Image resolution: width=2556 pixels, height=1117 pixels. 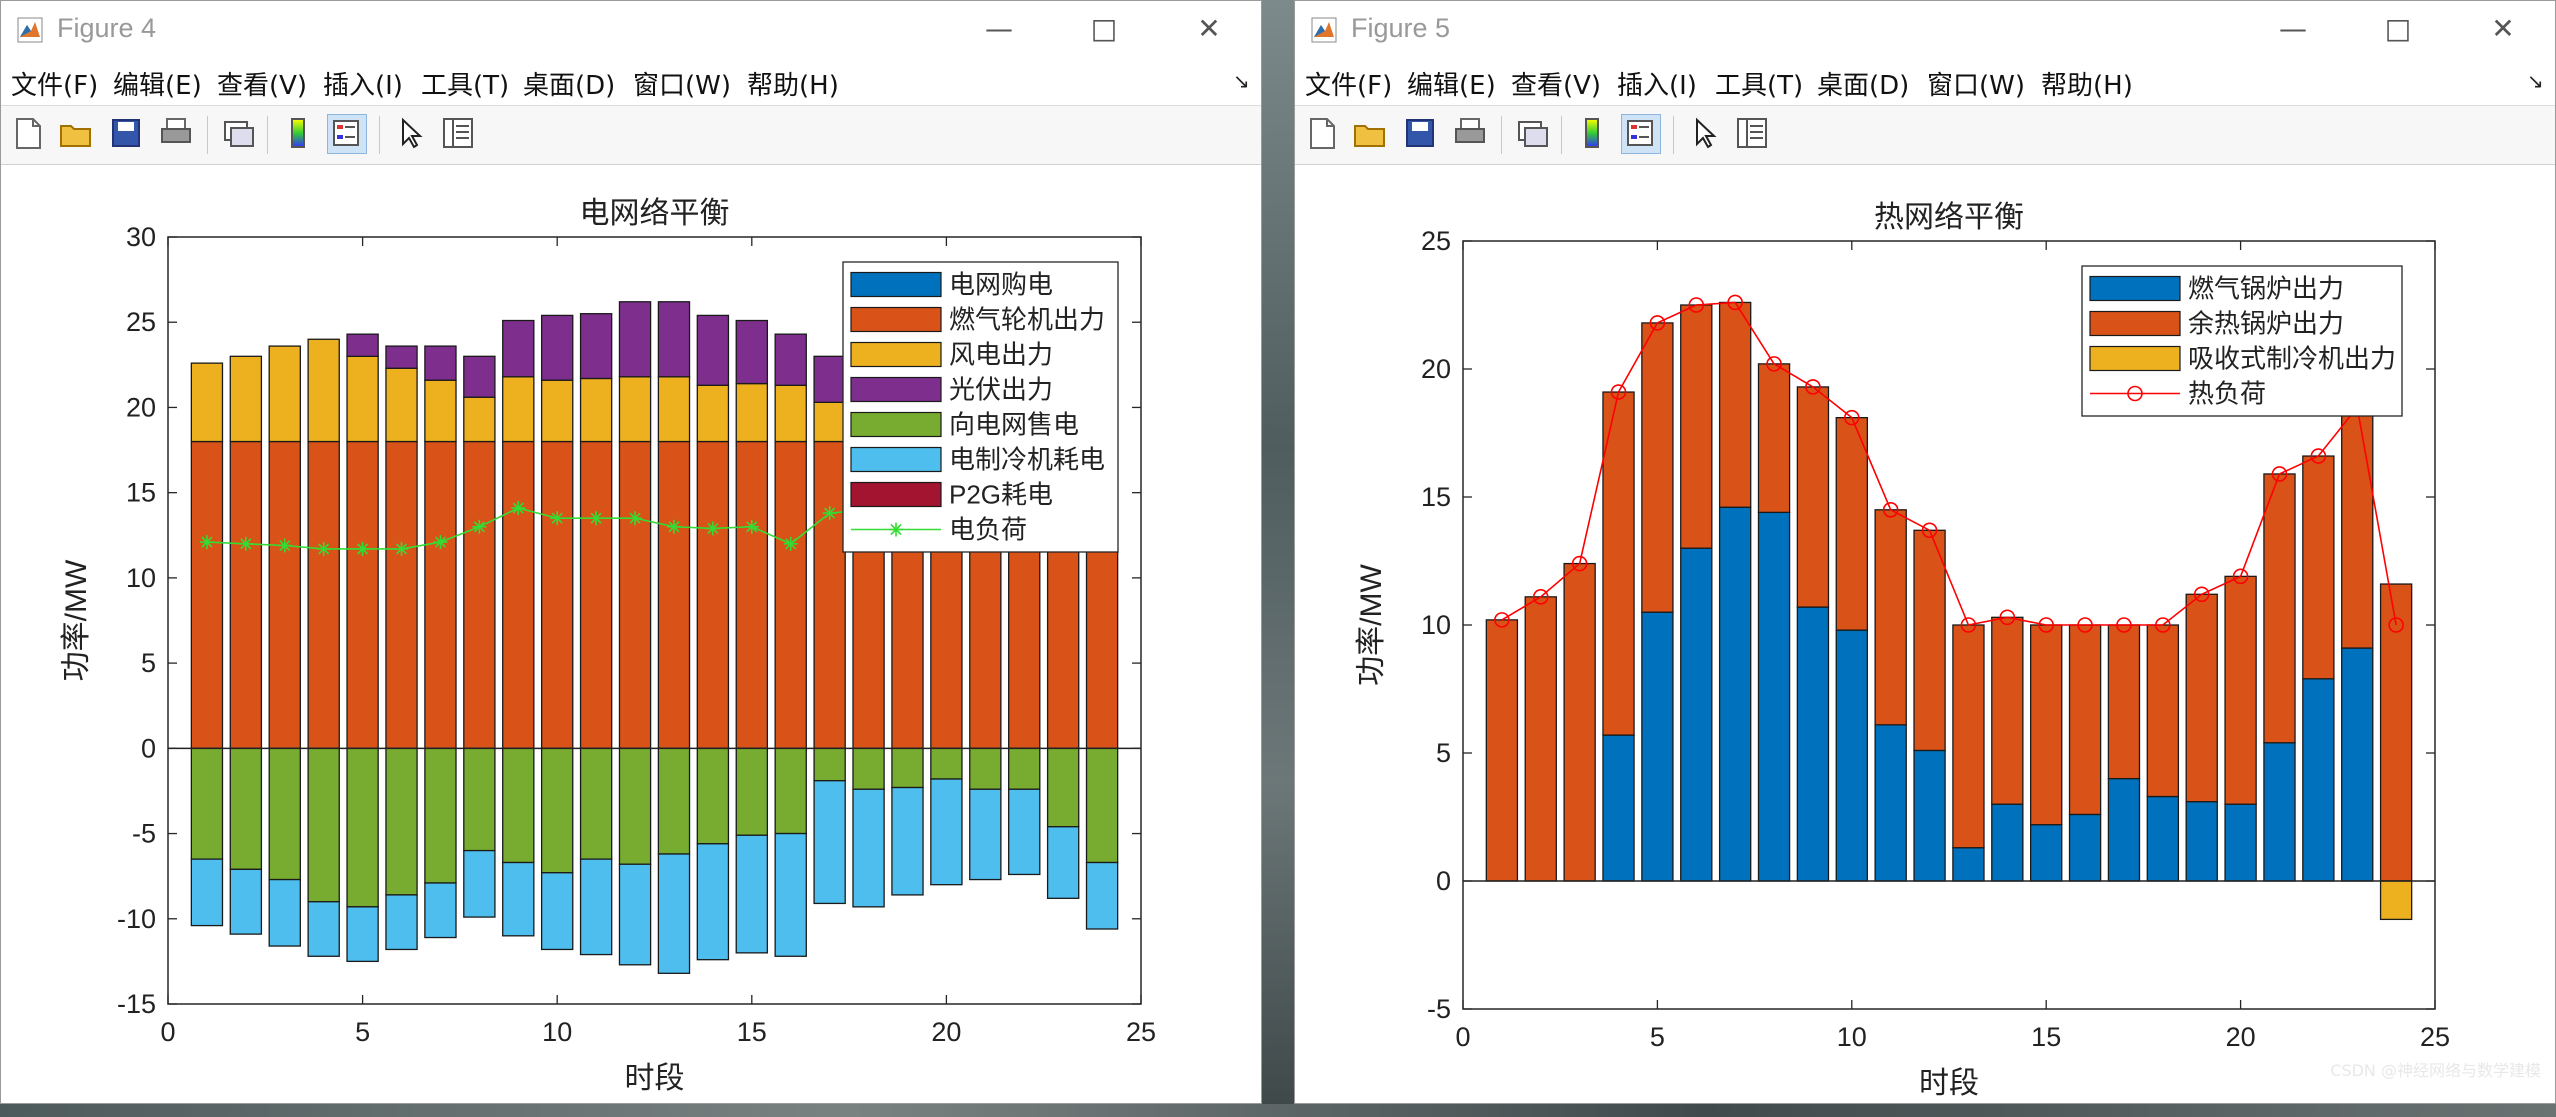 I want to click on window-title: Figure 4, so click(x=107, y=28).